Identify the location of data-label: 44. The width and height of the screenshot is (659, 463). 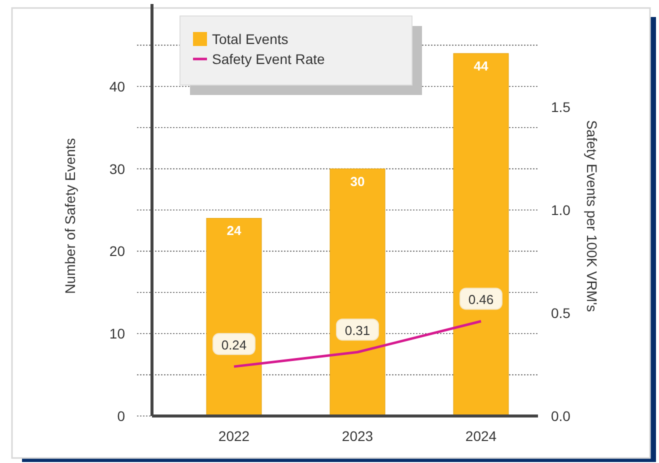
(481, 66).